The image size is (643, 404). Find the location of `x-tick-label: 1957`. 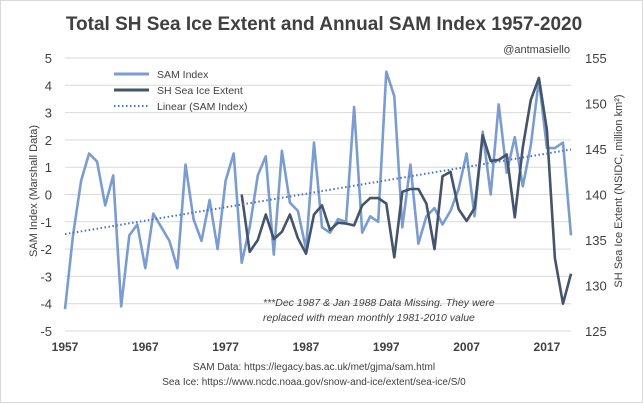

x-tick-label: 1957 is located at coordinates (65, 347).